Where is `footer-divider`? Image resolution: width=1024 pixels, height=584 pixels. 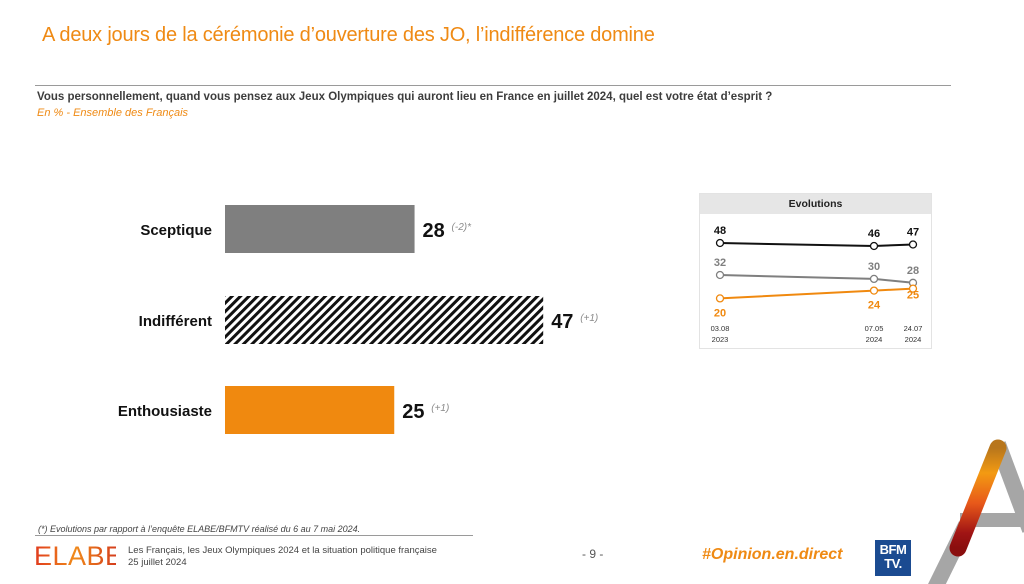
footer-divider is located at coordinates (254, 535).